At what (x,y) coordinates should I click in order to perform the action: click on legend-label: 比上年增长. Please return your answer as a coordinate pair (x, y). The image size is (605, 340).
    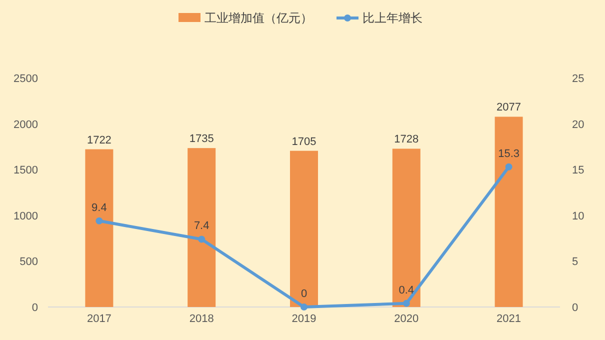
    Looking at the image, I should click on (392, 18).